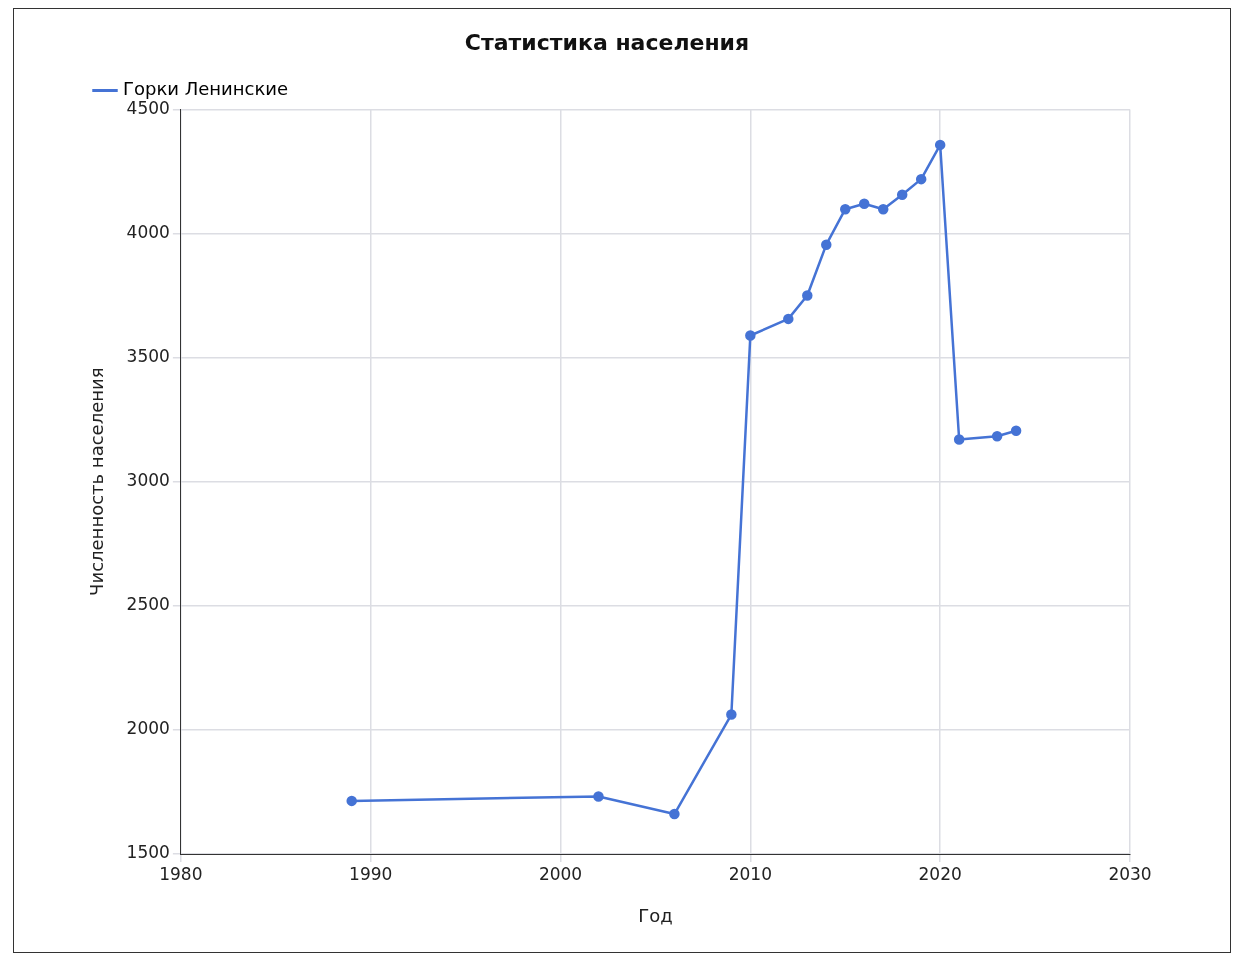 This screenshot has width=1248, height=969. Describe the element at coordinates (371, 873) in the screenshot. I see `x-tick-label: 1990` at that location.